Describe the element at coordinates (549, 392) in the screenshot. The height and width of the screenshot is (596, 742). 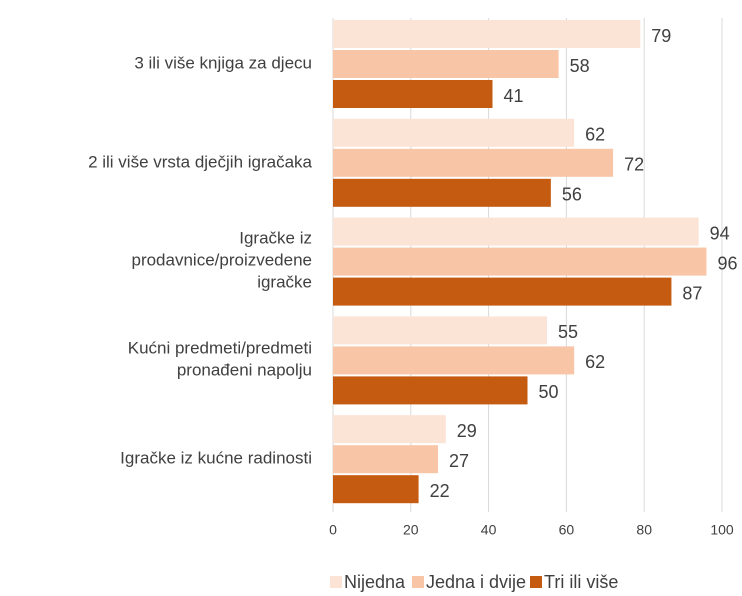
I see `value-label: 50` at that location.